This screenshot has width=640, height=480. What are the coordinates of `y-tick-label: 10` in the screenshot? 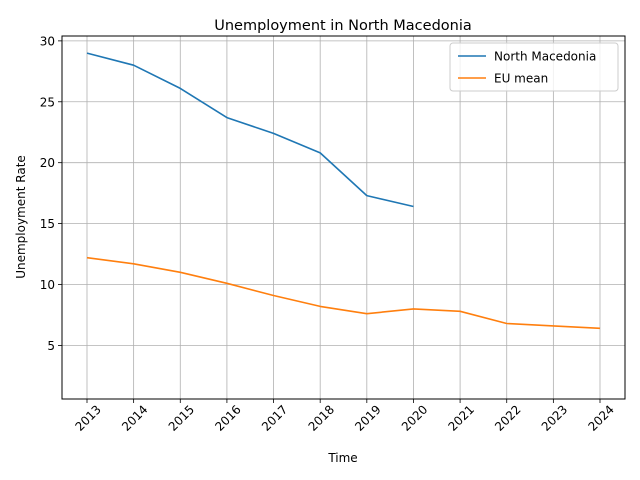 It's located at (47, 285).